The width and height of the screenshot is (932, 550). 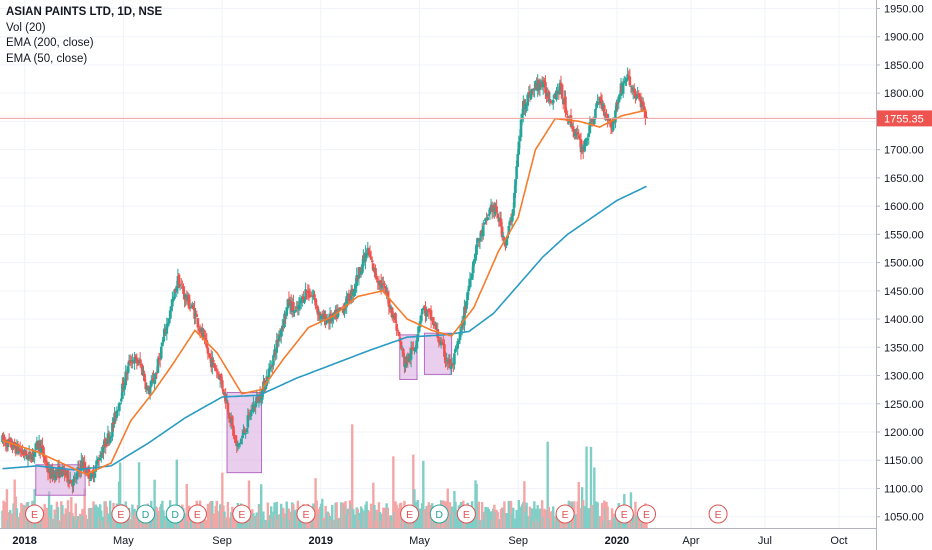 What do you see at coordinates (765, 541) in the screenshot?
I see `time-tick-label: Jul` at bounding box center [765, 541].